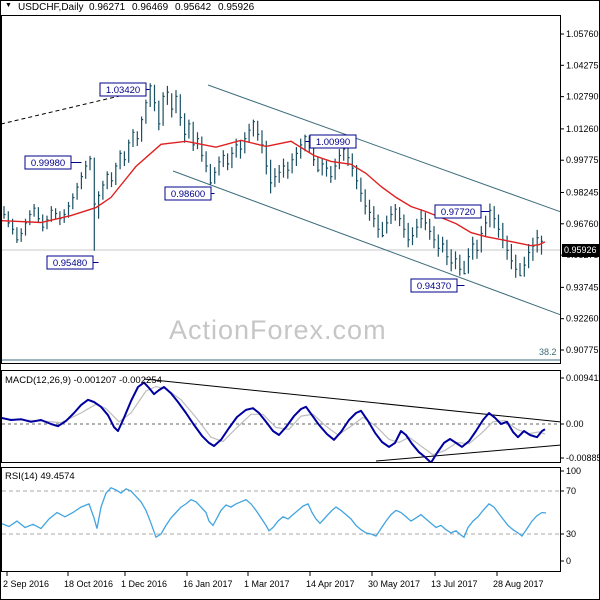 Image resolution: width=600 pixels, height=600 pixels. I want to click on rsi-tick-label: 30, so click(571, 534).